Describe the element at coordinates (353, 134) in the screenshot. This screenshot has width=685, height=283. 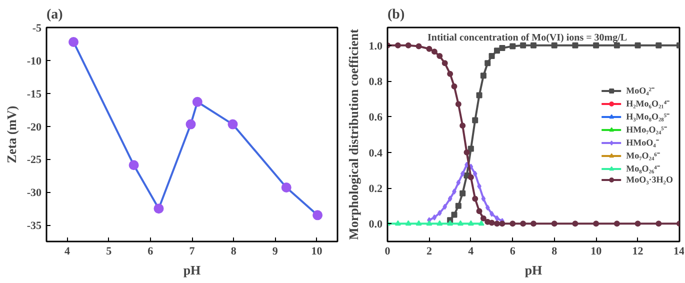
I see `y-axis-title: Morphological distribution coefficient` at that location.